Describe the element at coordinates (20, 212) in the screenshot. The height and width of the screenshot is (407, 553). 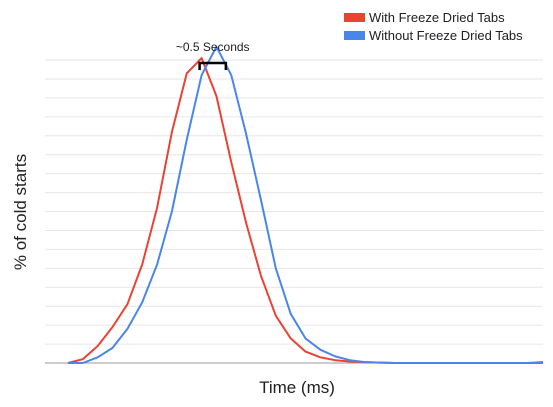
I see `y-axis-label: % of cold starts` at that location.